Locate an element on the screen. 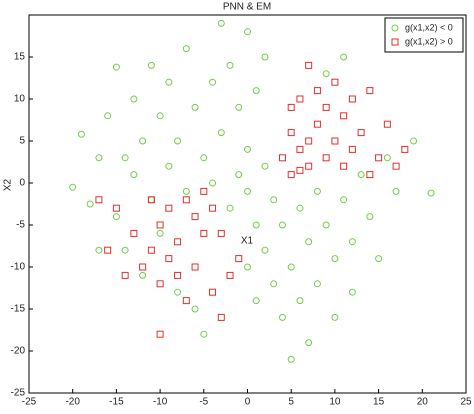  y-tick-label: 5 is located at coordinates (22, 141).